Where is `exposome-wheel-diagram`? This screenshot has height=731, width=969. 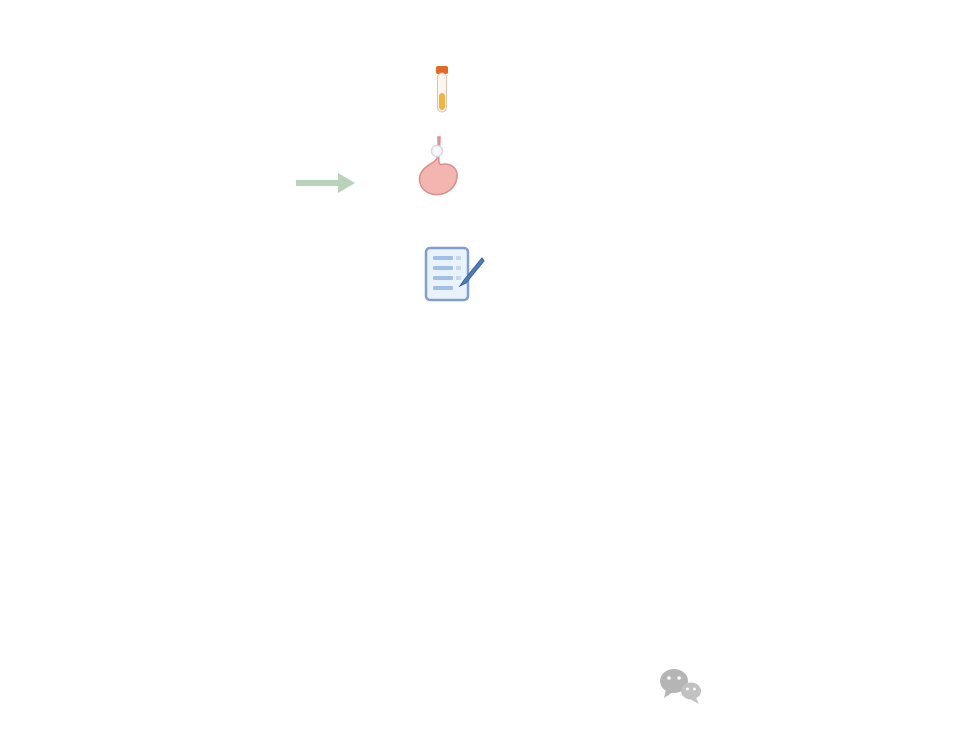
exposome-wheel-diagram is located at coordinates (805, 183).